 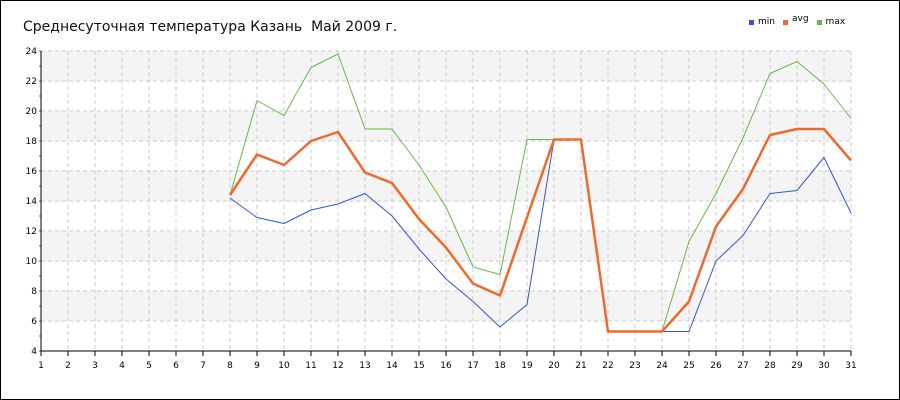 I want to click on y-tick-label: 24, so click(x=32, y=52).